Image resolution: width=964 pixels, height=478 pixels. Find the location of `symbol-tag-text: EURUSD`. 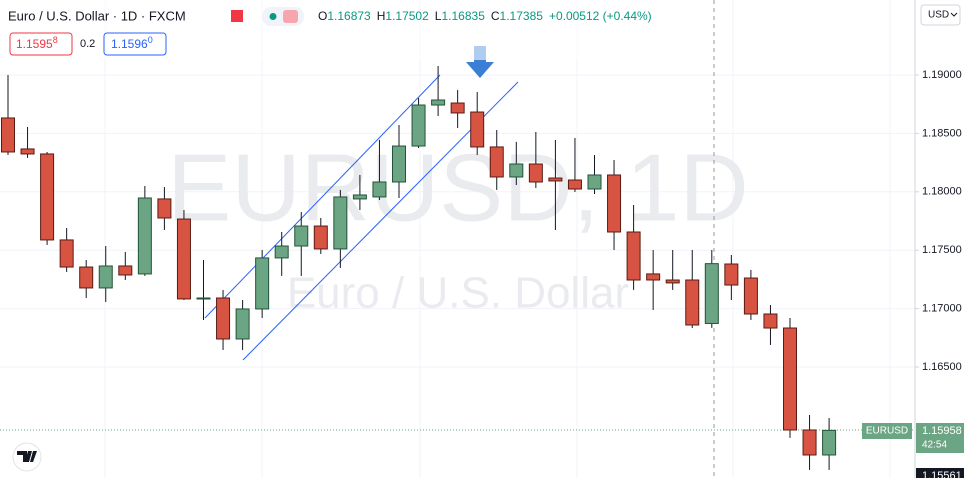

symbol-tag-text: EURUSD is located at coordinates (887, 431).